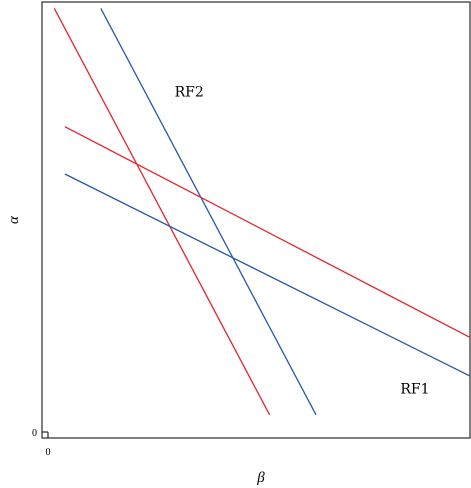  I want to click on x-axis-title: β, so click(260, 478).